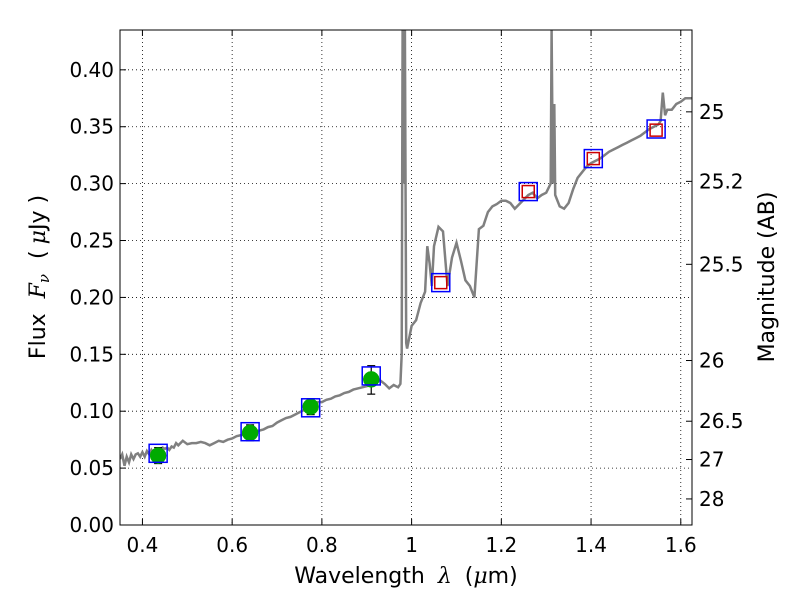 The width and height of the screenshot is (800, 600). I want to click on y2-tick-label: 28, so click(711, 499).